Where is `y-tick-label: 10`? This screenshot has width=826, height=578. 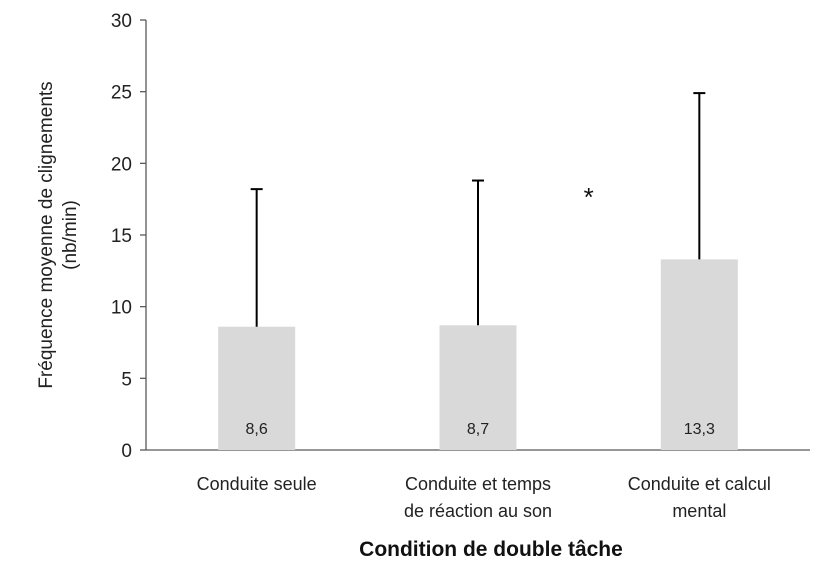 y-tick-label: 10 is located at coordinates (121, 308).